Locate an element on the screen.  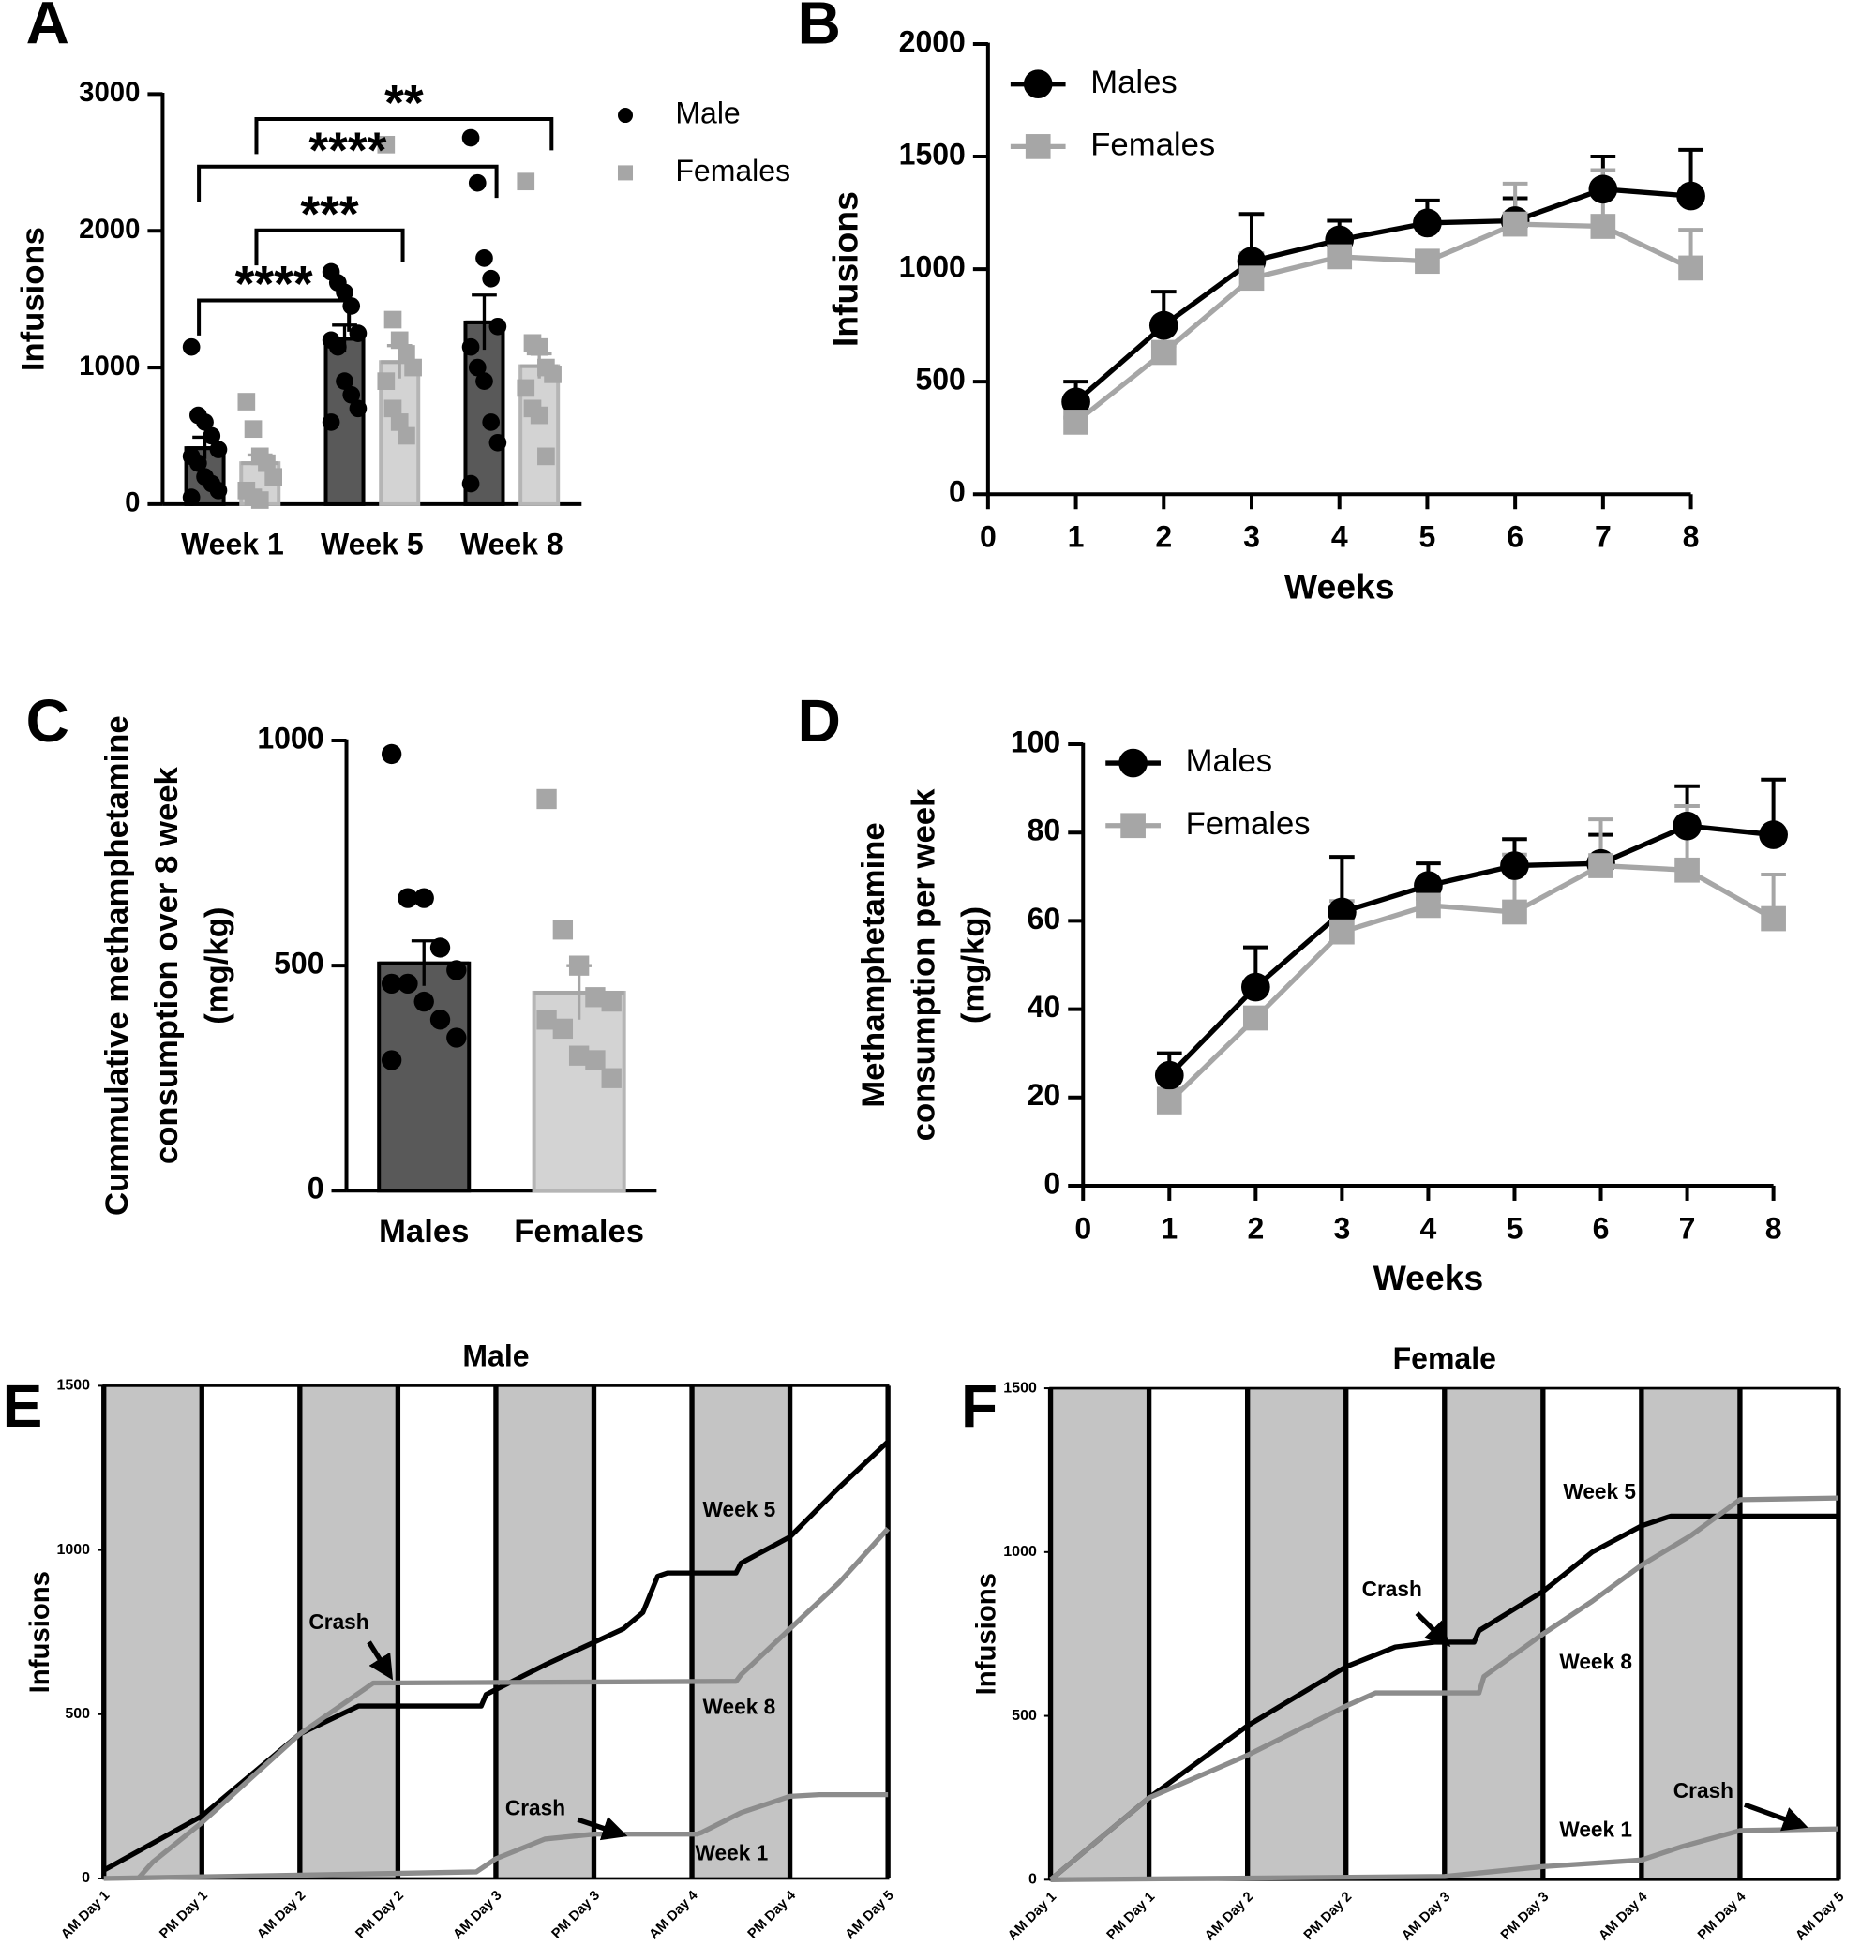
panel-letter: A is located at coordinates (47, 29).